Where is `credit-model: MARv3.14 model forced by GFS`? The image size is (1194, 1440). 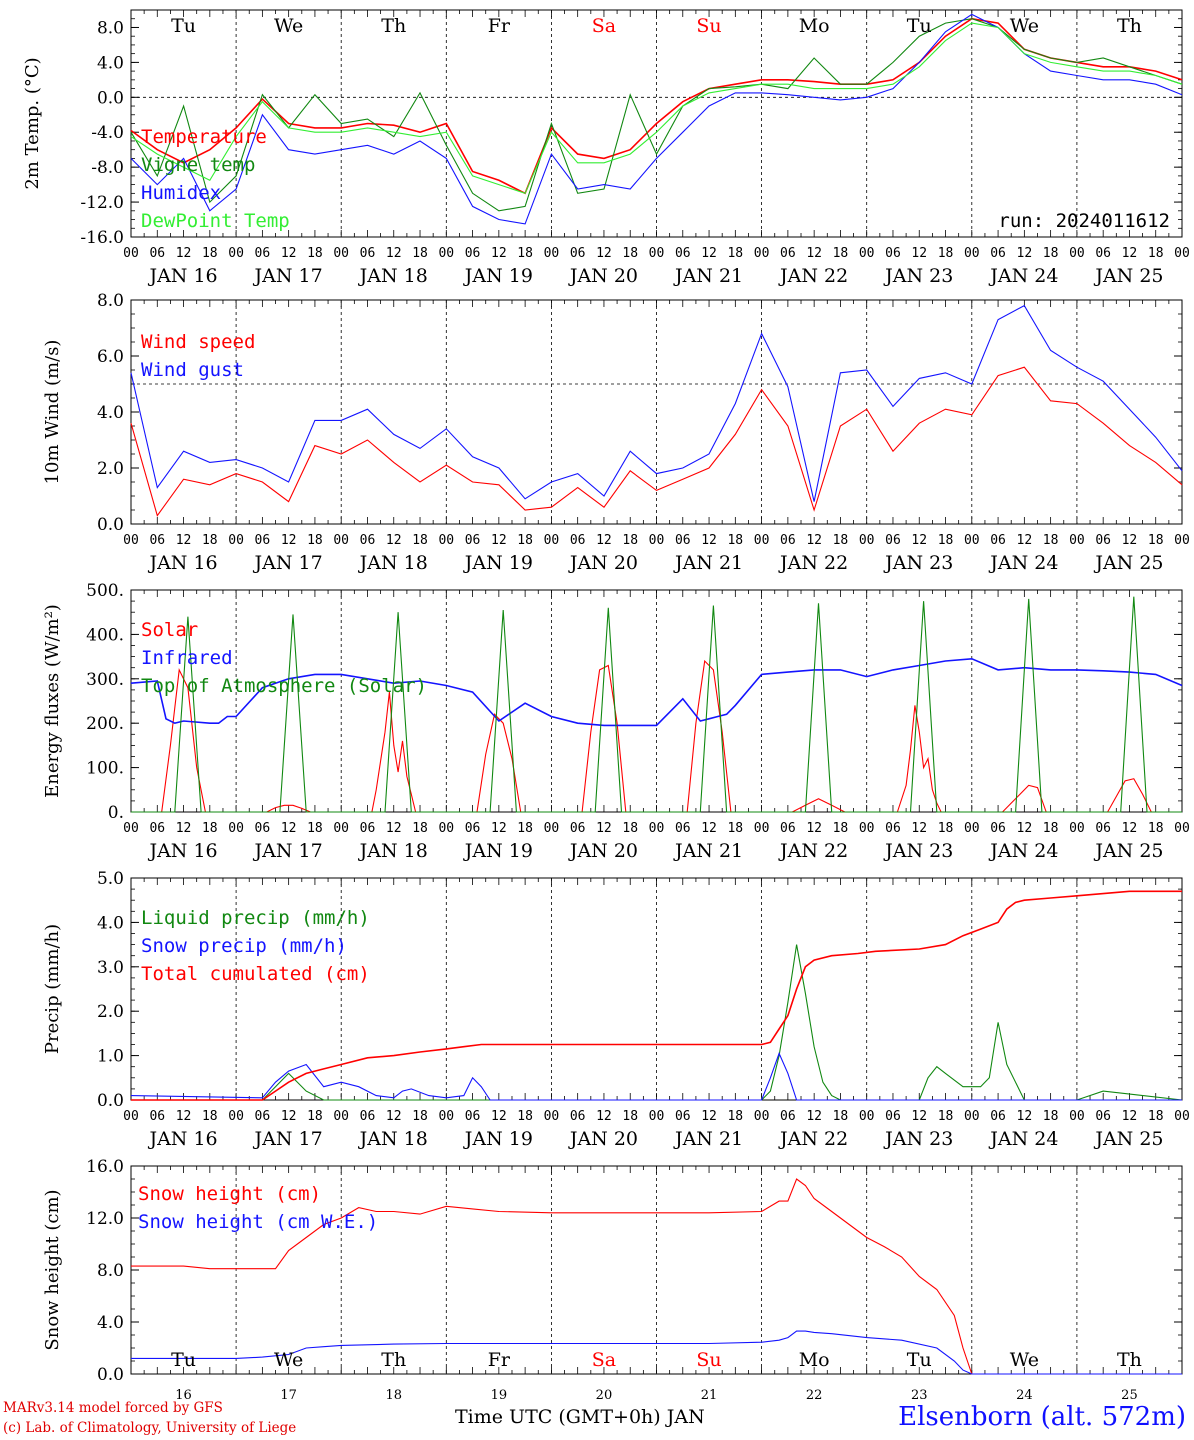
credit-model: MARv3.14 model forced by GFS is located at coordinates (113, 1408).